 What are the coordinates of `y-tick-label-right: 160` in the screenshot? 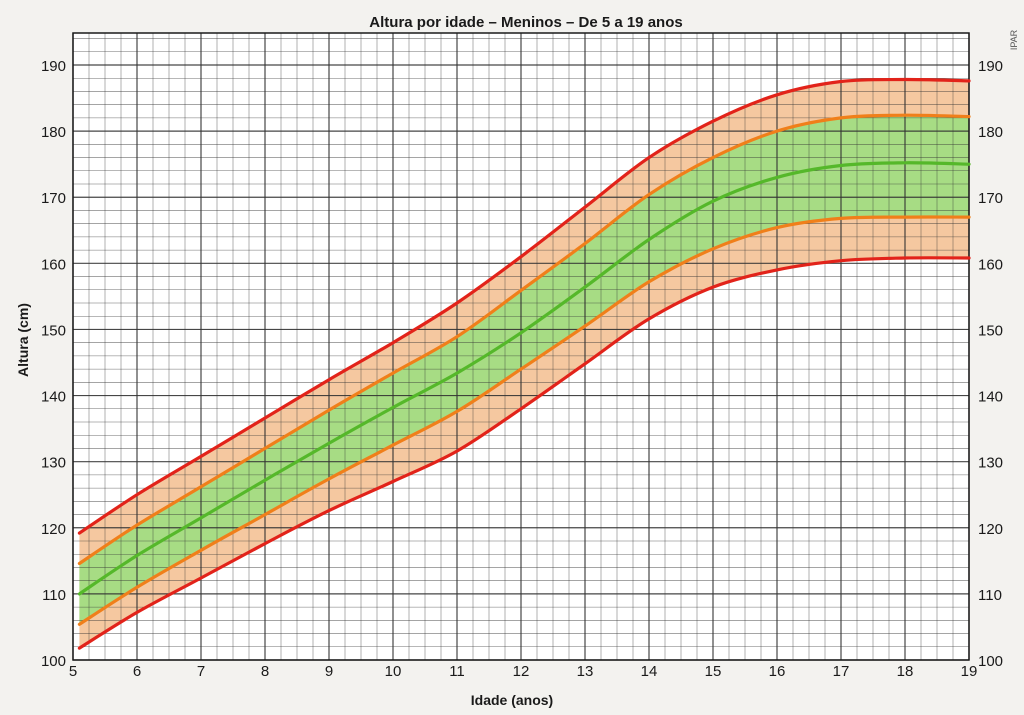 It's located at (990, 264).